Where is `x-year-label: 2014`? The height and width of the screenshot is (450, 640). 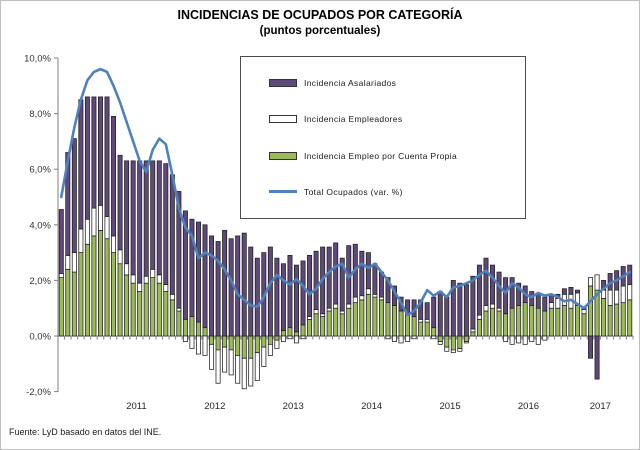
x-year-label: 2014 is located at coordinates (371, 406).